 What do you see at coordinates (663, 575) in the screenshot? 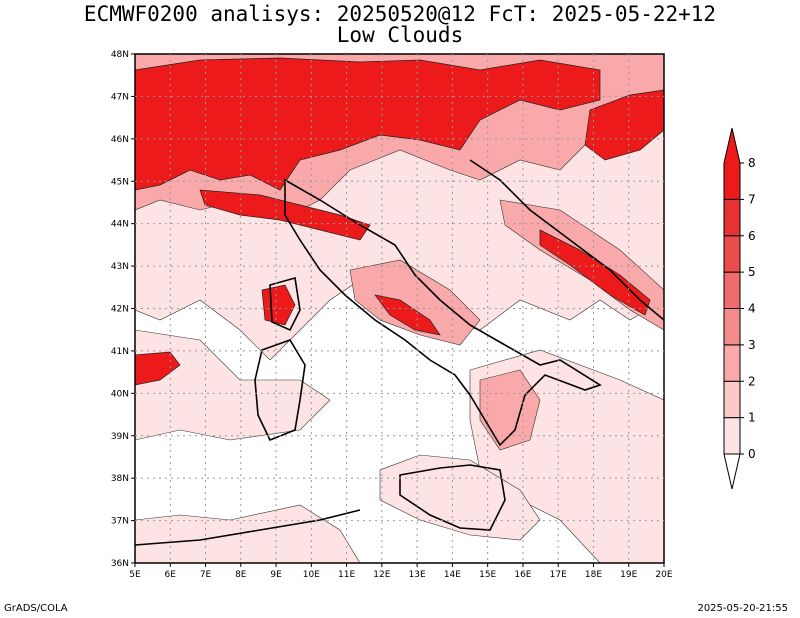
I see `lon-tick-label: 20E` at bounding box center [663, 575].